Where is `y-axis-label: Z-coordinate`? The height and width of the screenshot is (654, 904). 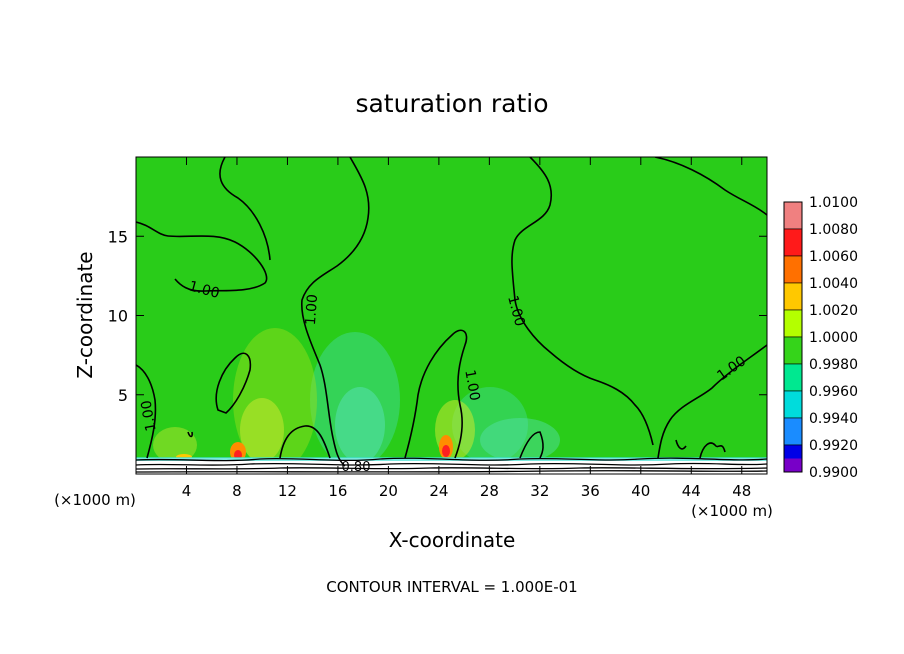
y-axis-label: Z-coordinate is located at coordinates (85, 314).